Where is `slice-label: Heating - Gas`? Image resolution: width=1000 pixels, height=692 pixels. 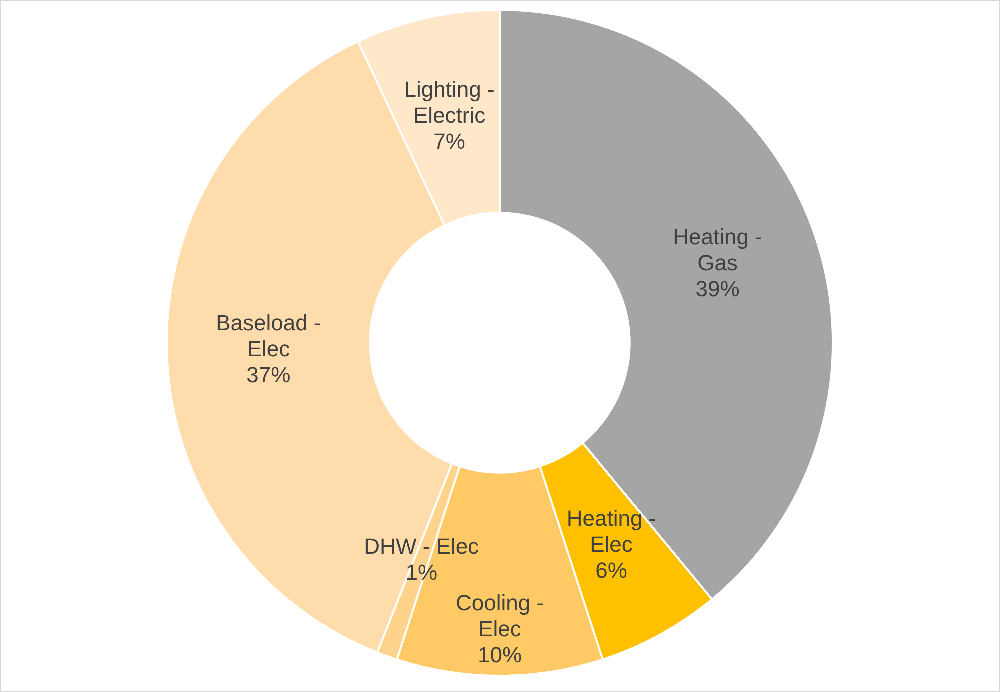
slice-label: Heating - Gas is located at coordinates (717, 250).